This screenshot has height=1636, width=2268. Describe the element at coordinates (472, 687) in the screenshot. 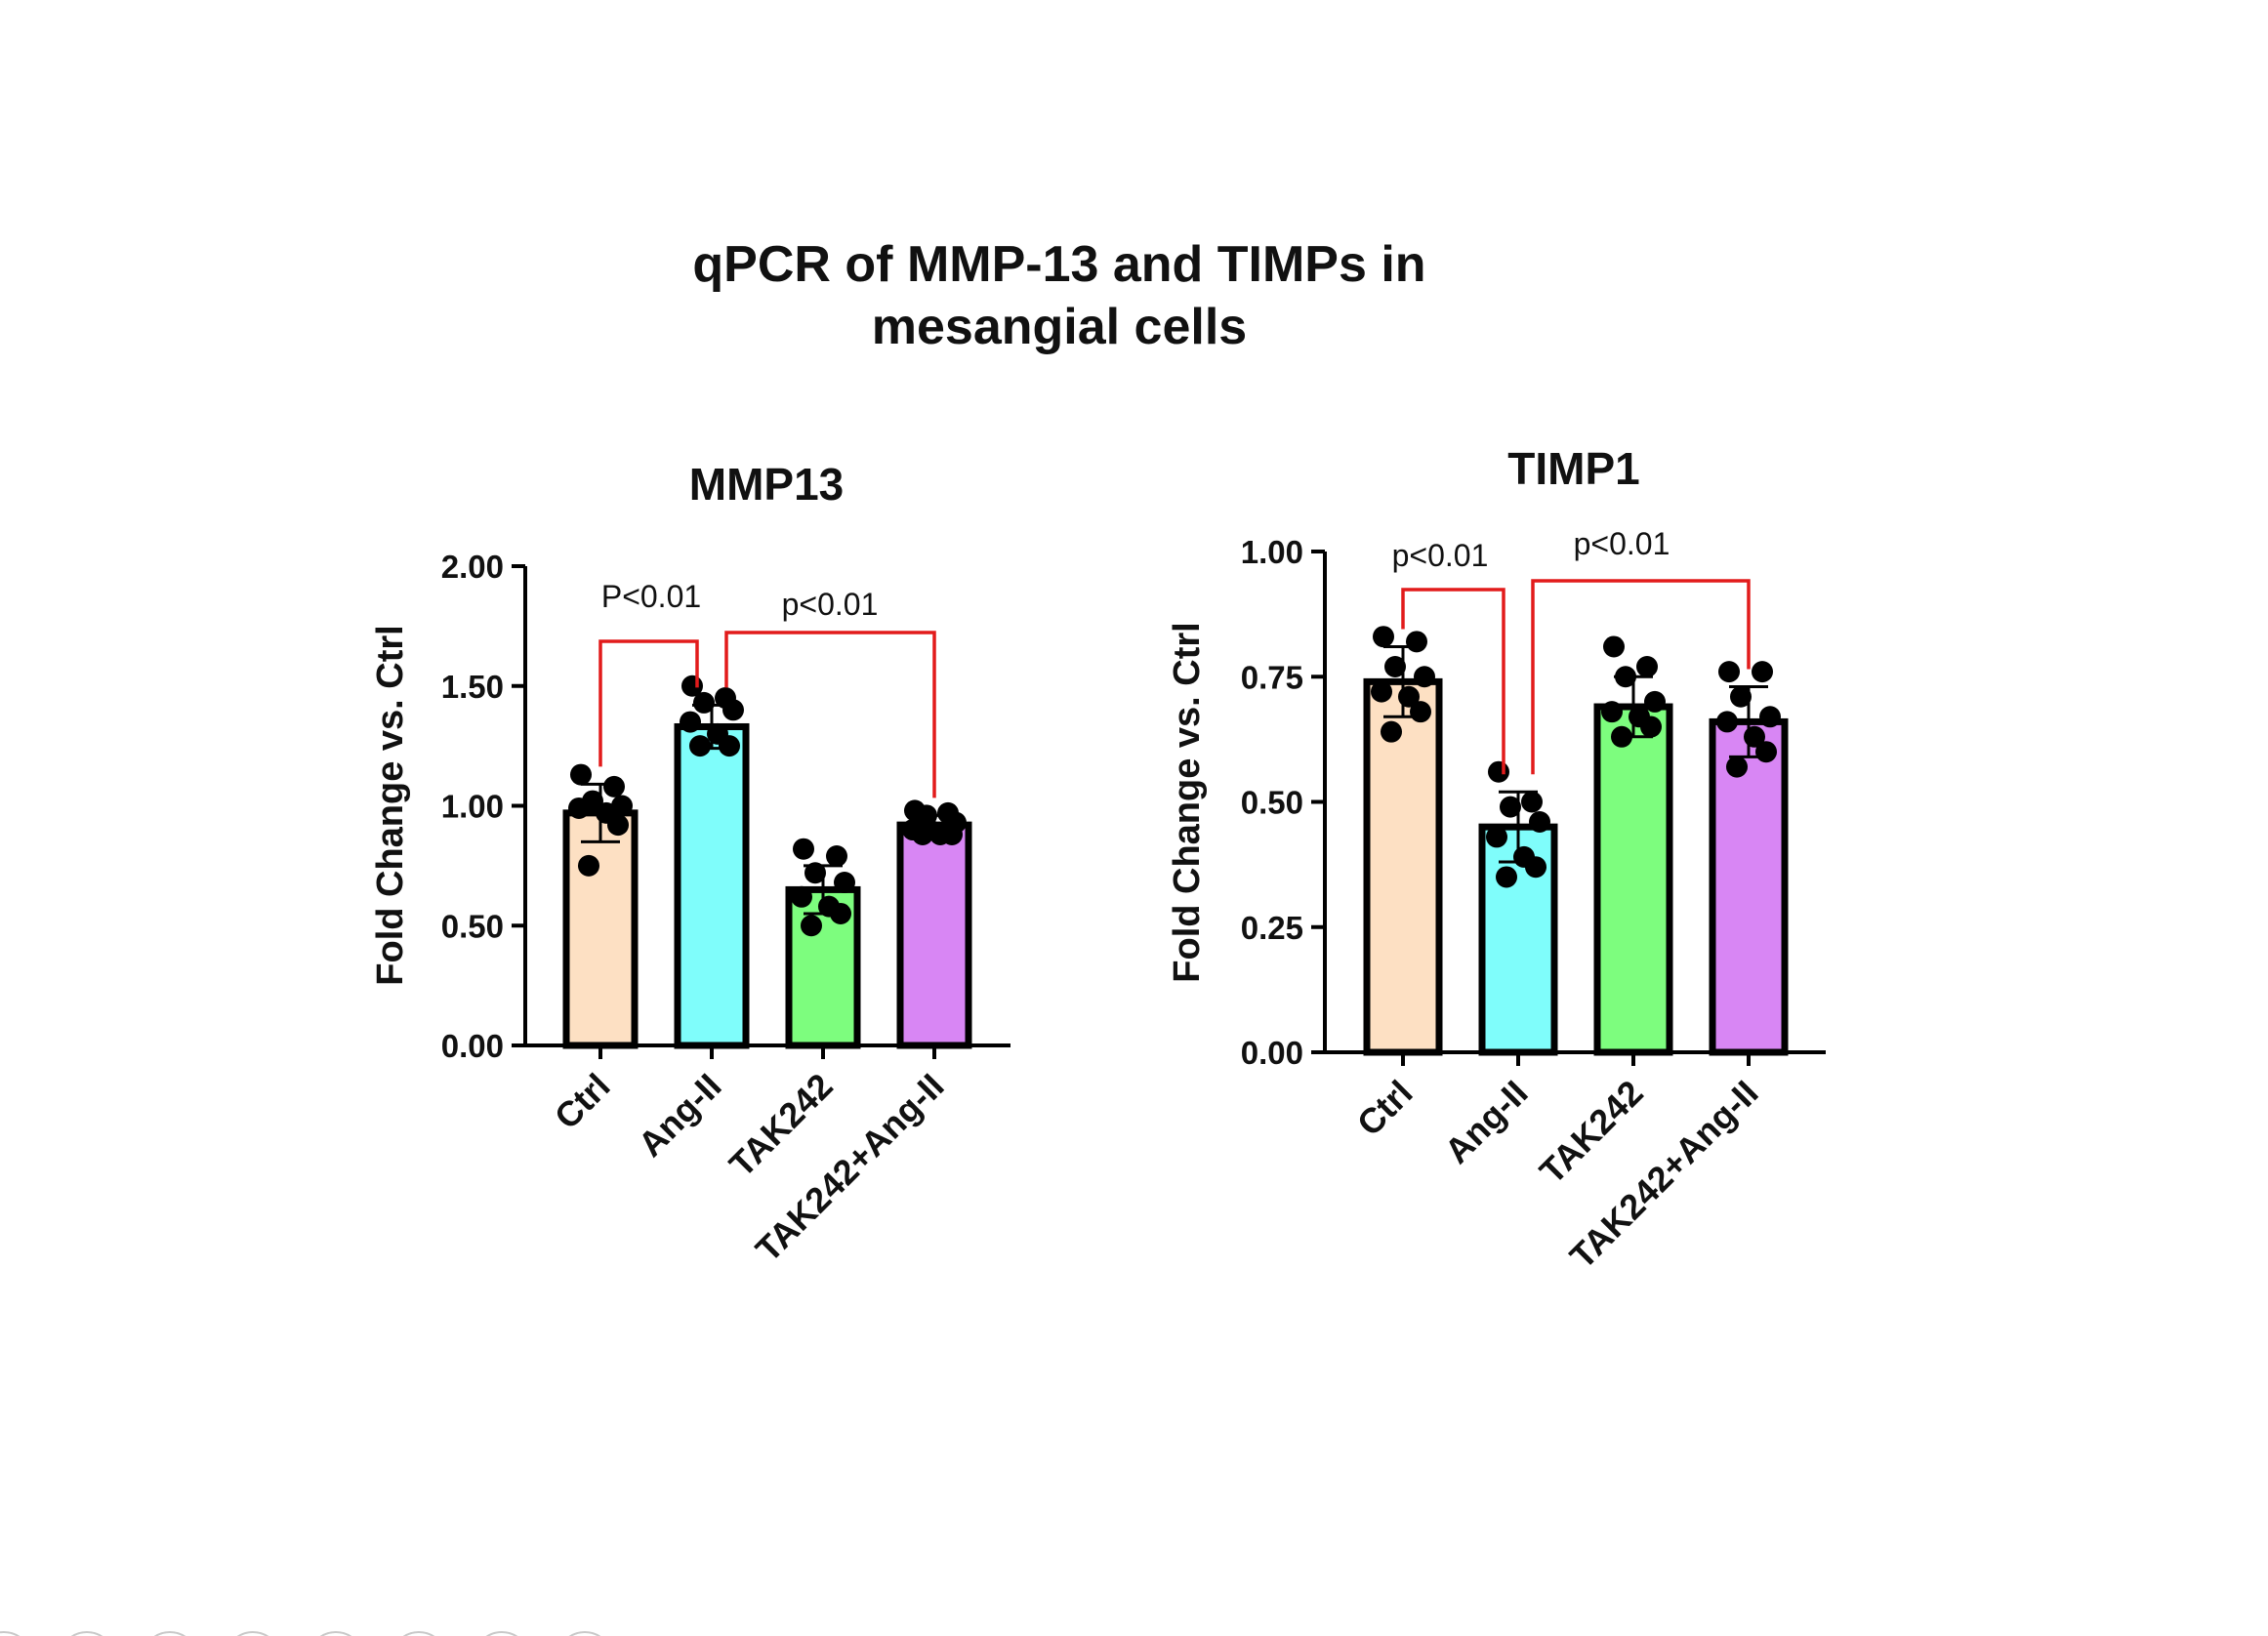

I see `y-tick-label: 1.50` at that location.